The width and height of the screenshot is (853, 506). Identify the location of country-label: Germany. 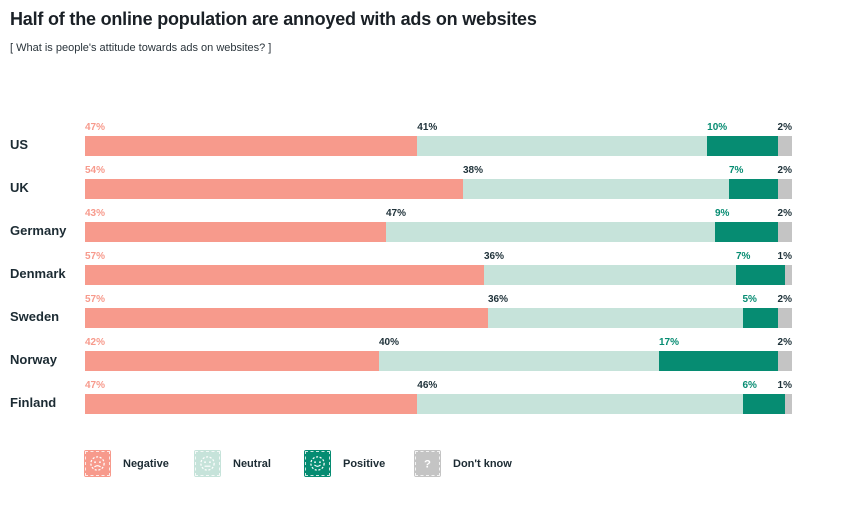
(38, 230).